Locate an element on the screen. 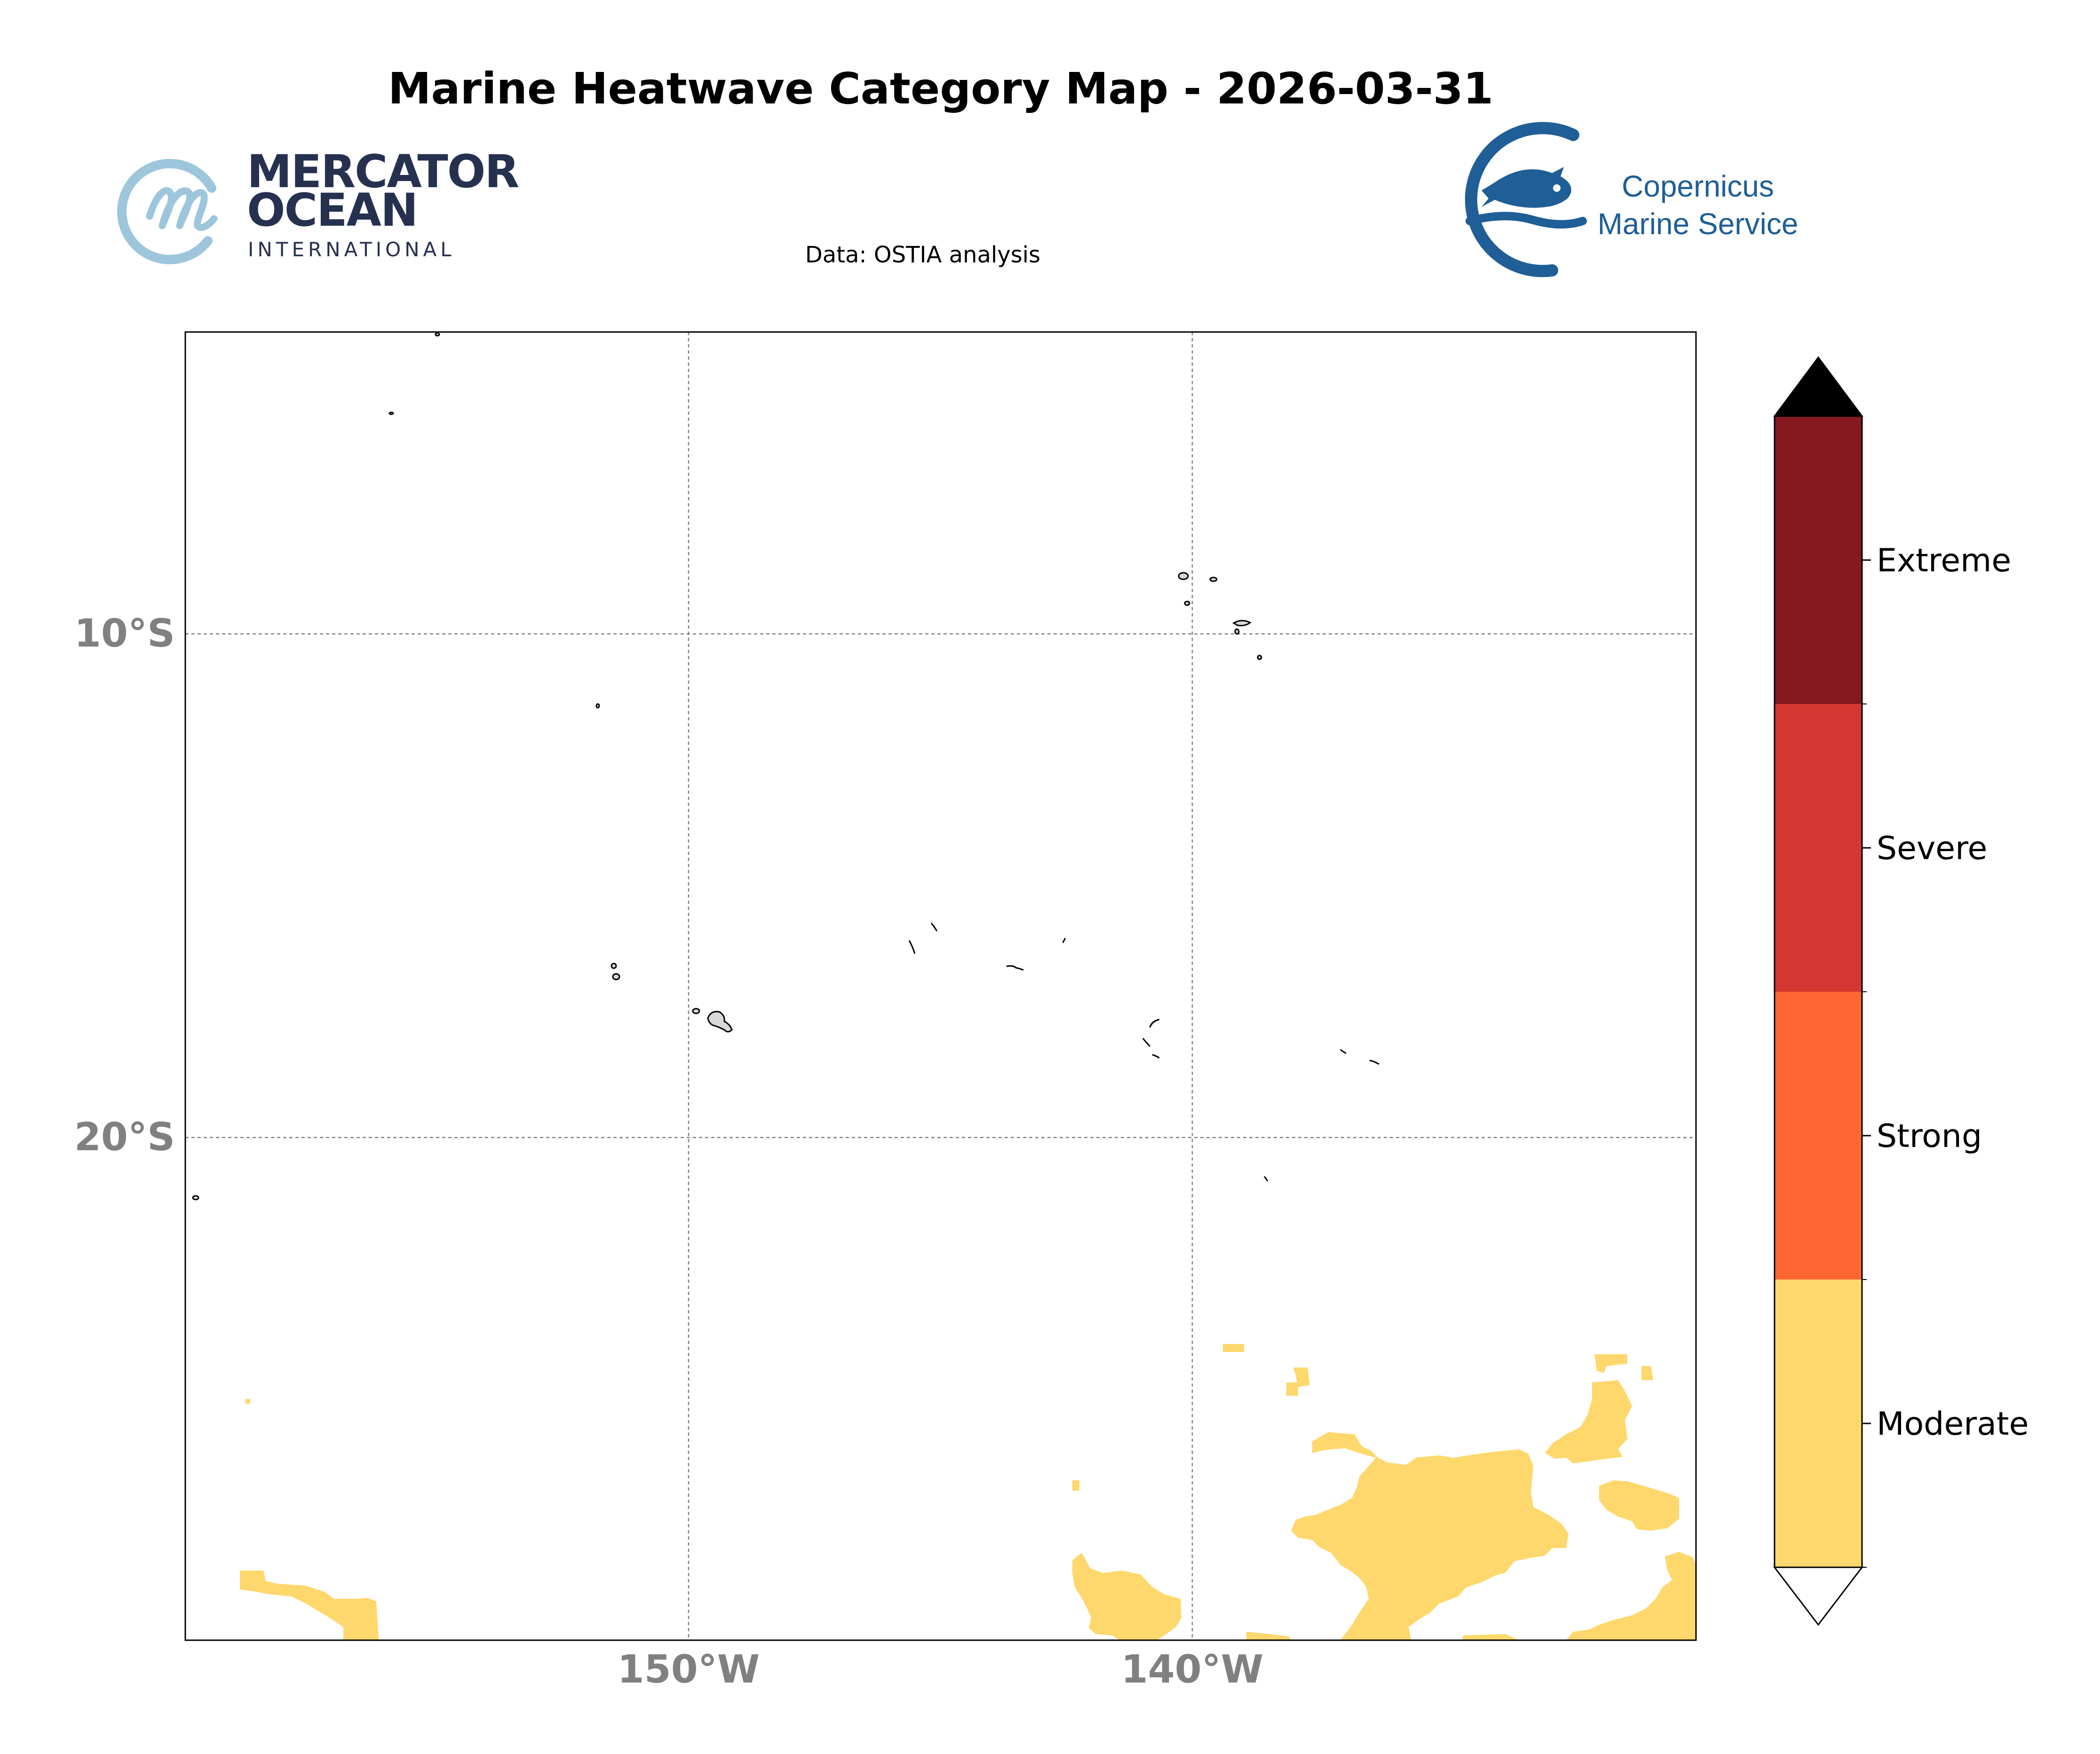 This screenshot has height=1754, width=2100. mercator-m-icon is located at coordinates (167, 211).